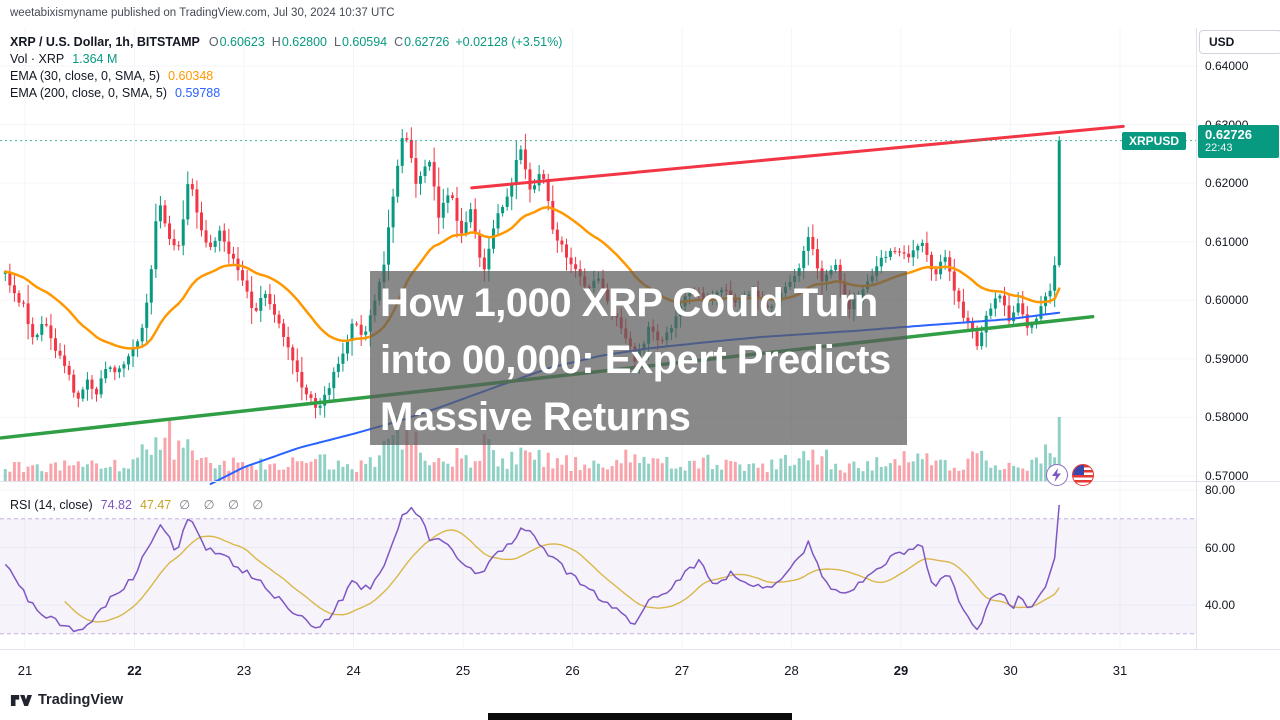  What do you see at coordinates (1227, 241) in the screenshot?
I see `price-tick-0.61000: 0.61000` at bounding box center [1227, 241].